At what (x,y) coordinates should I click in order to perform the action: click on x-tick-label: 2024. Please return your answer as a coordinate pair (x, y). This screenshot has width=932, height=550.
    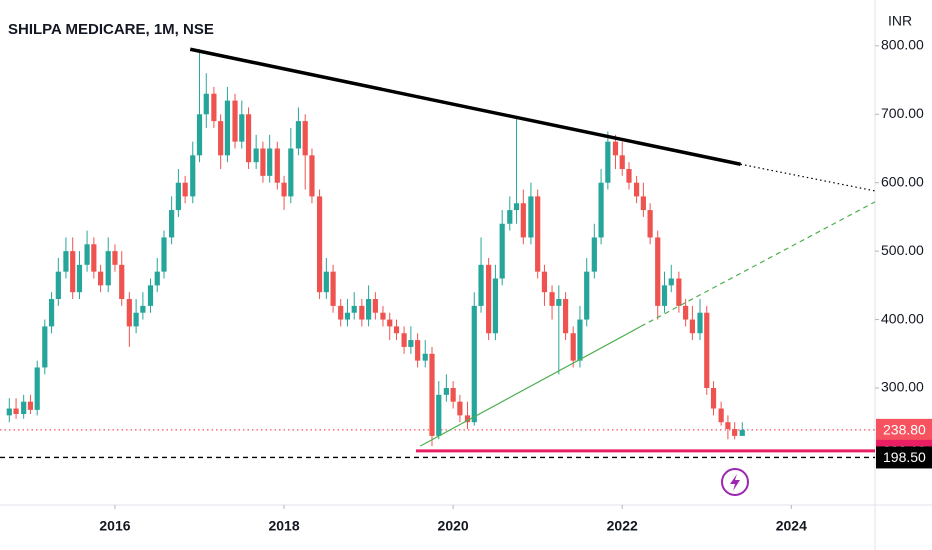
    Looking at the image, I should click on (791, 526).